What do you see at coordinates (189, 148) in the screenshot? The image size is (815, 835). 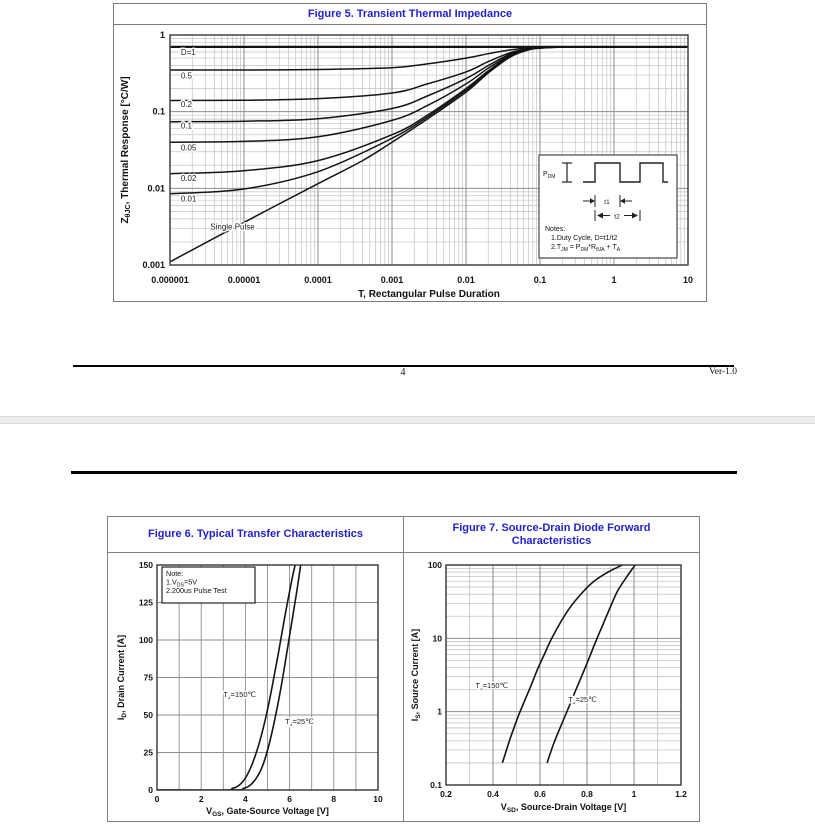 I see `fig5-curve-label: 0.05` at bounding box center [189, 148].